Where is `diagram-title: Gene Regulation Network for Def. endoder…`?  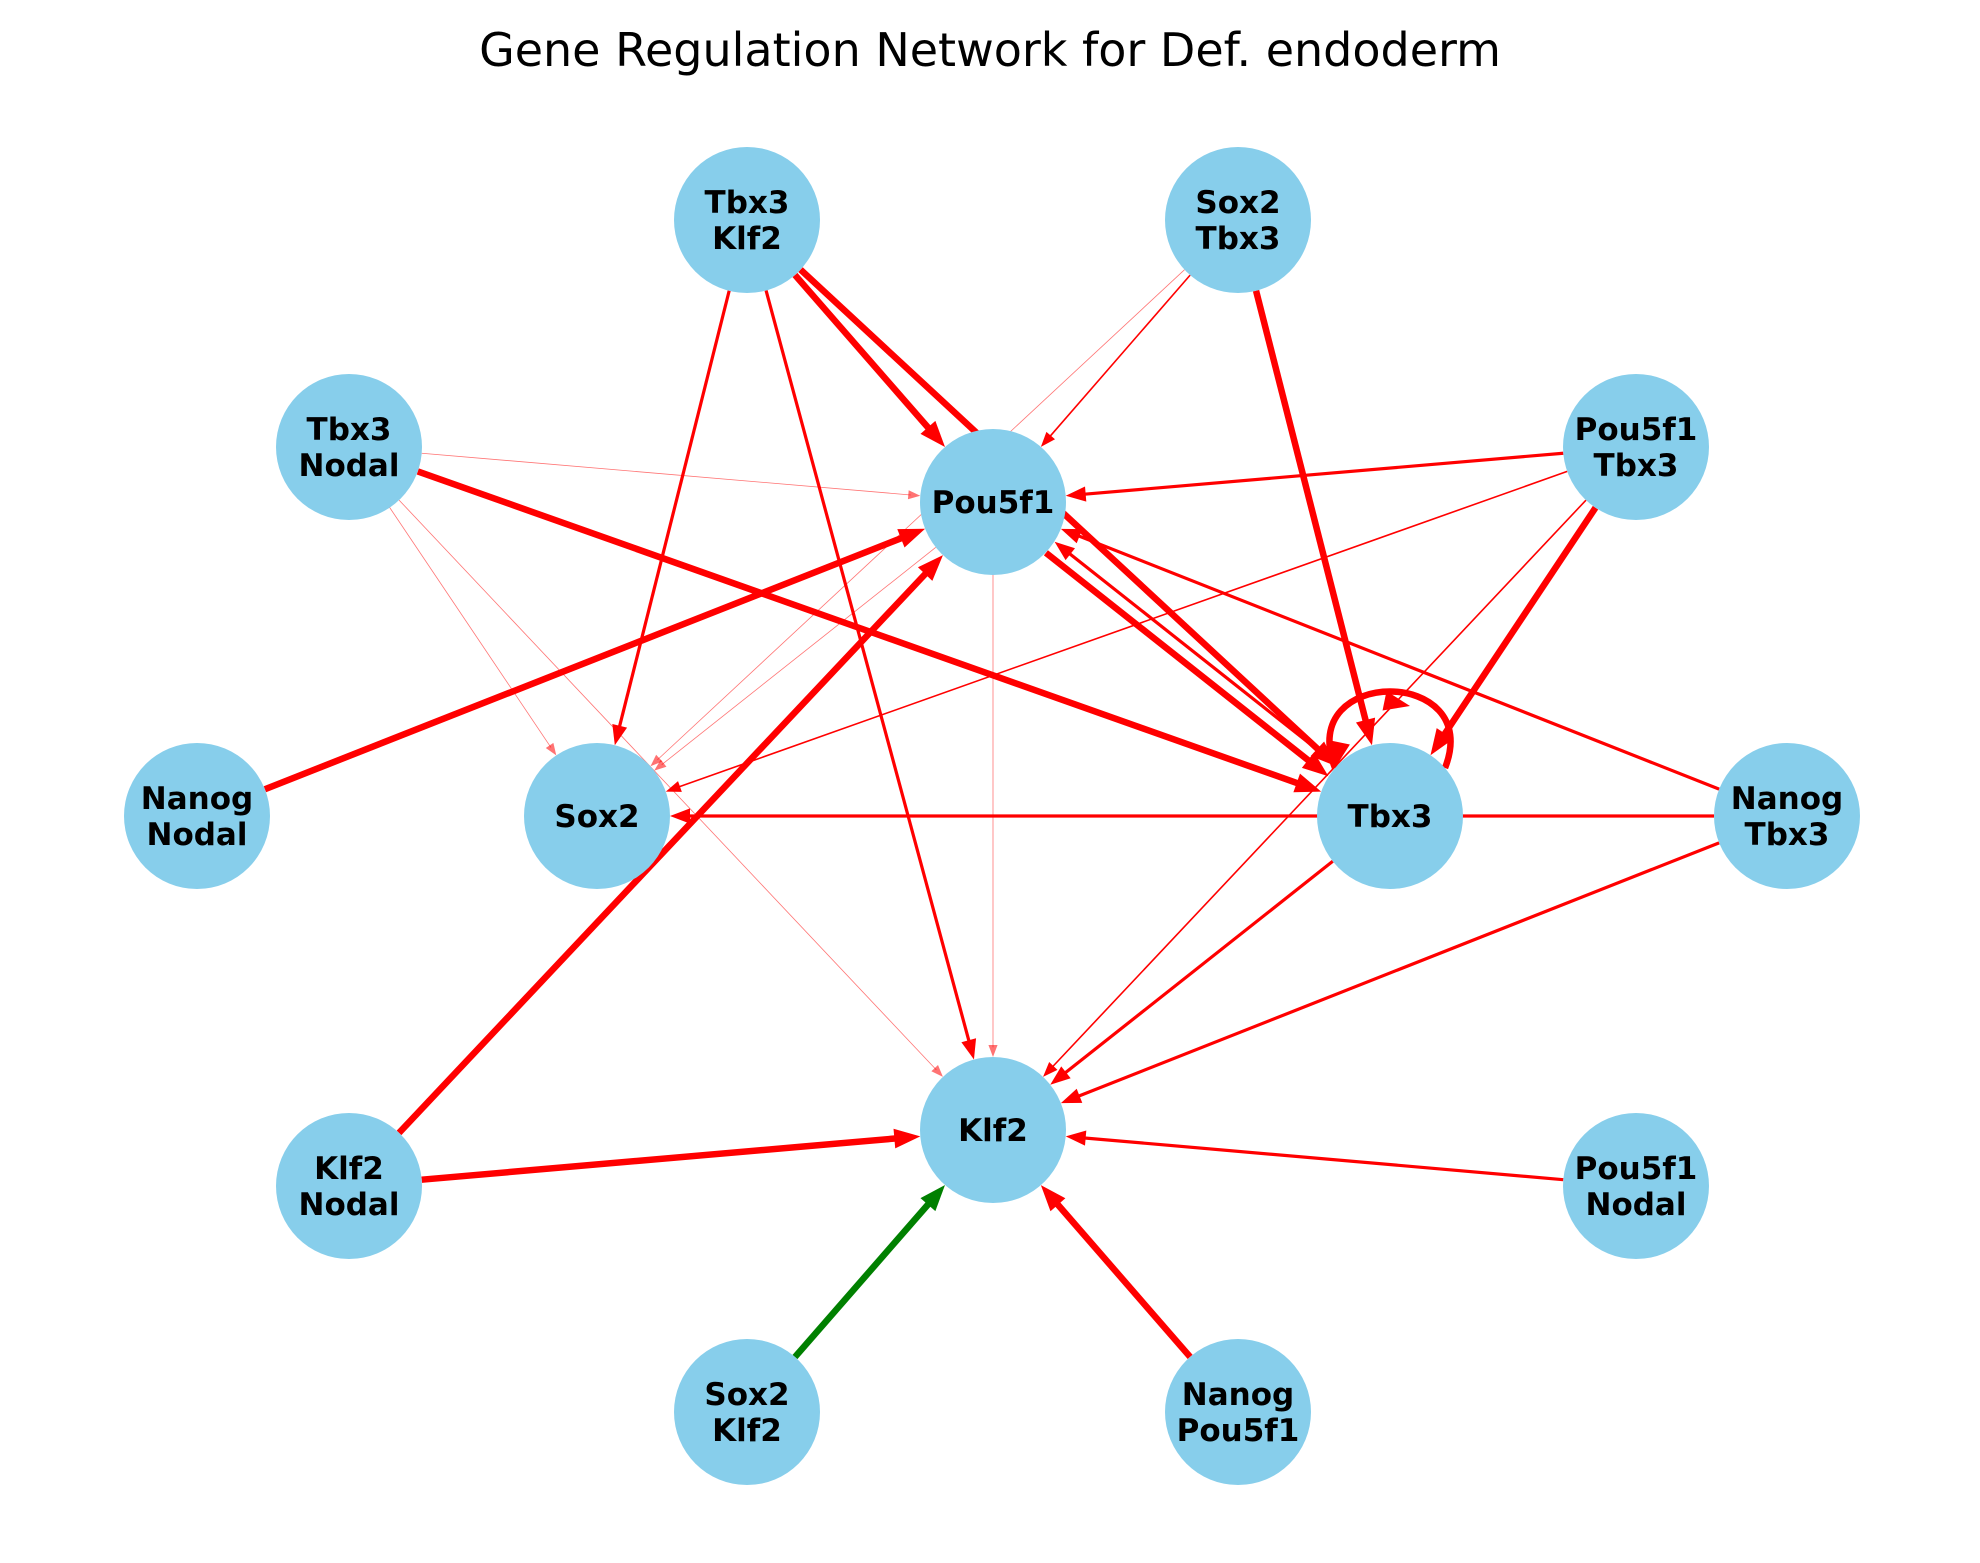 diagram-title: Gene Regulation Network for Def. endoder… is located at coordinates (990, 50).